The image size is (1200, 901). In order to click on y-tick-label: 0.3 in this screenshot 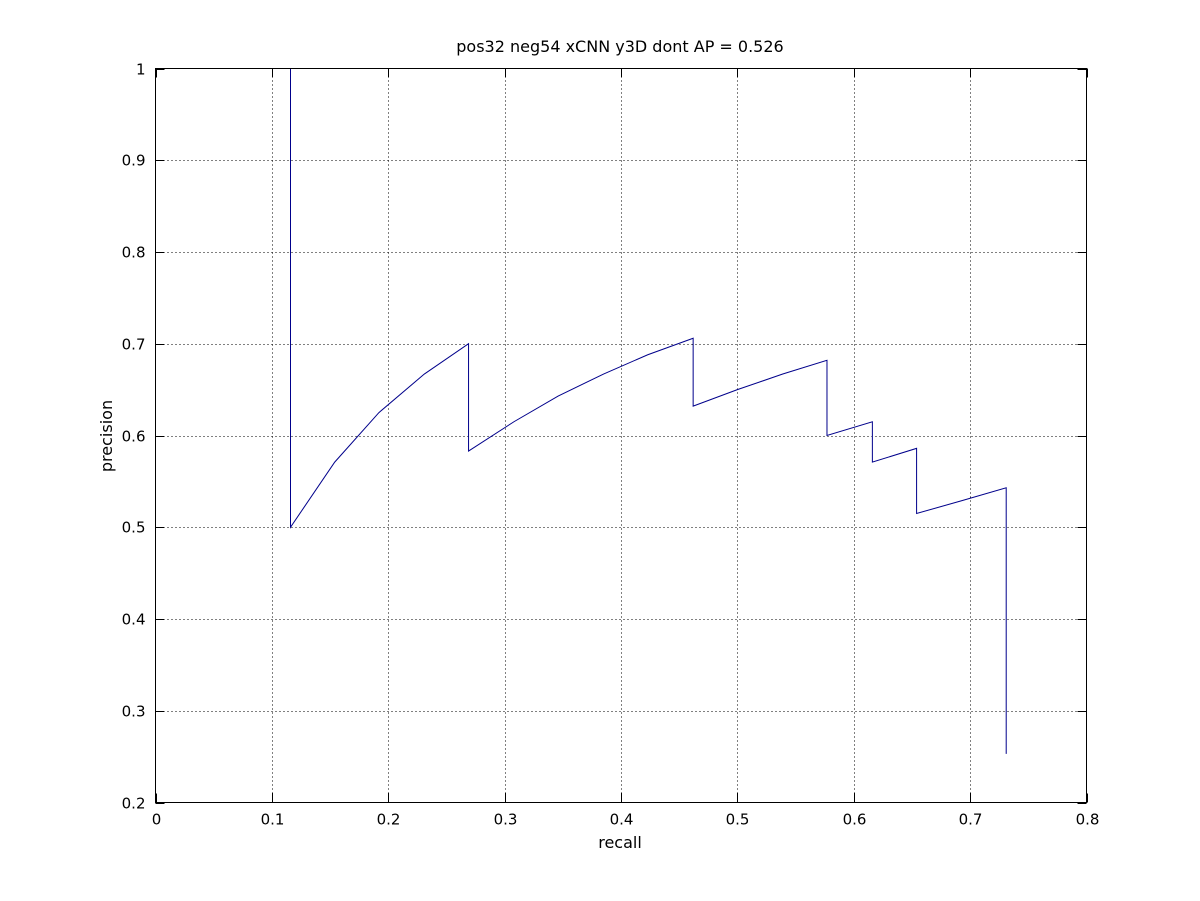, I will do `click(134, 712)`.